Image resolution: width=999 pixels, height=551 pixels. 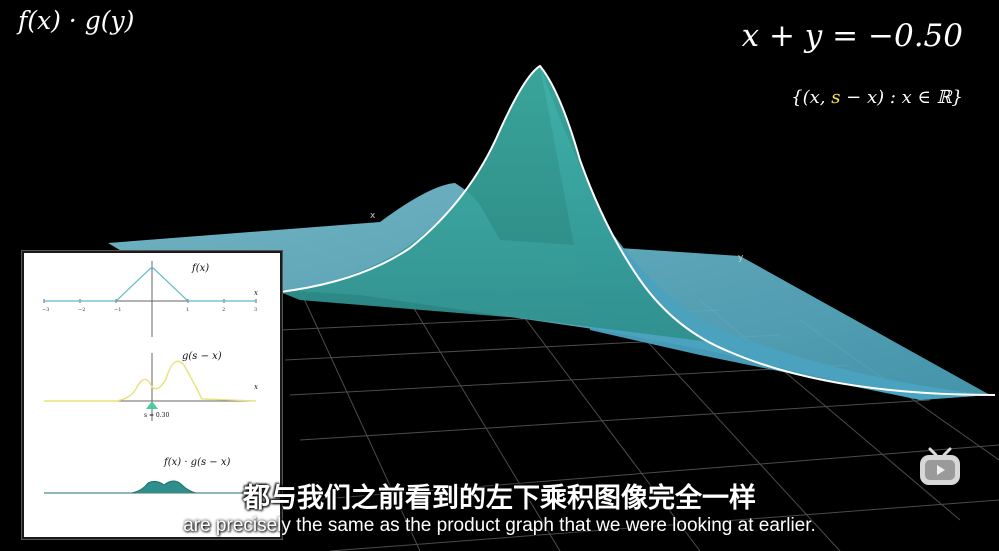 What do you see at coordinates (223, 310) in the screenshot?
I see `tick-2: 2` at bounding box center [223, 310].